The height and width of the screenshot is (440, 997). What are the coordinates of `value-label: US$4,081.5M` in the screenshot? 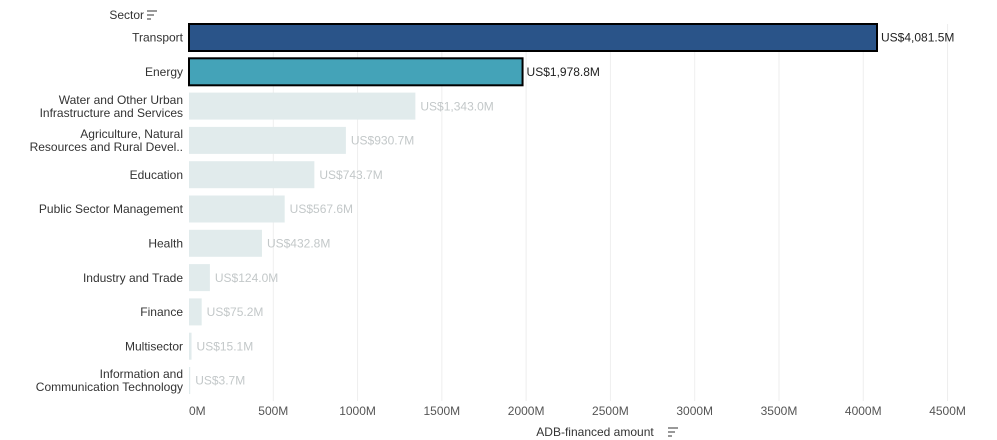 It's located at (917, 38).